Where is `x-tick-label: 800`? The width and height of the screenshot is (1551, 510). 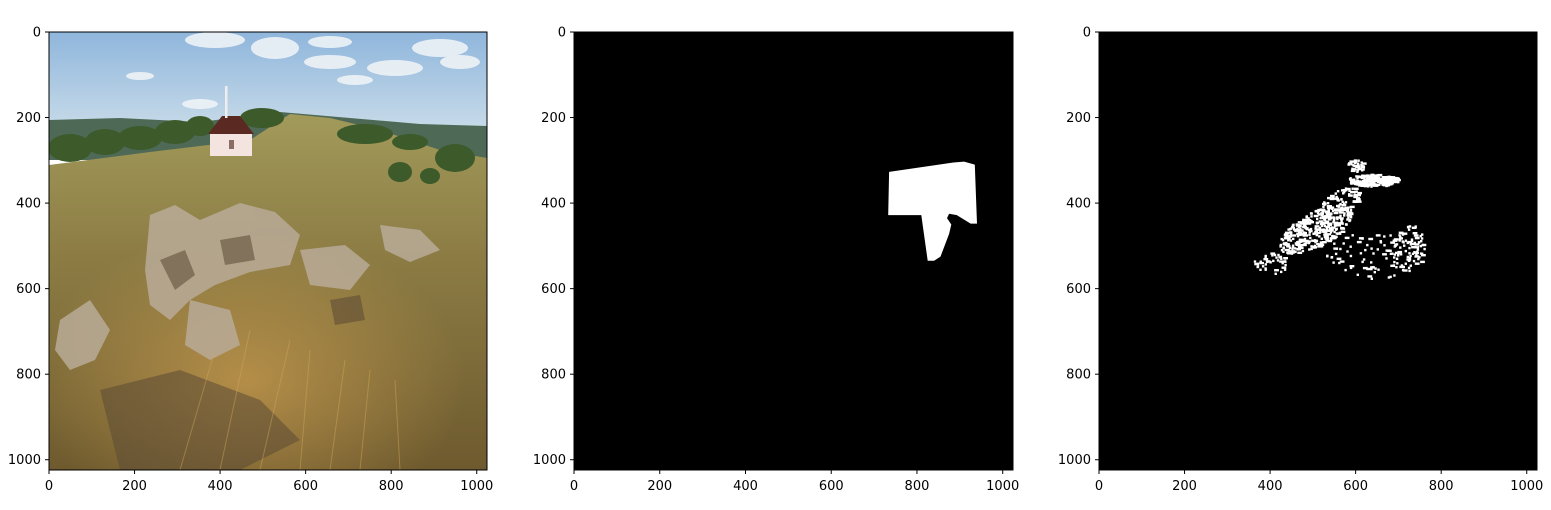 x-tick-label: 800 is located at coordinates (917, 486).